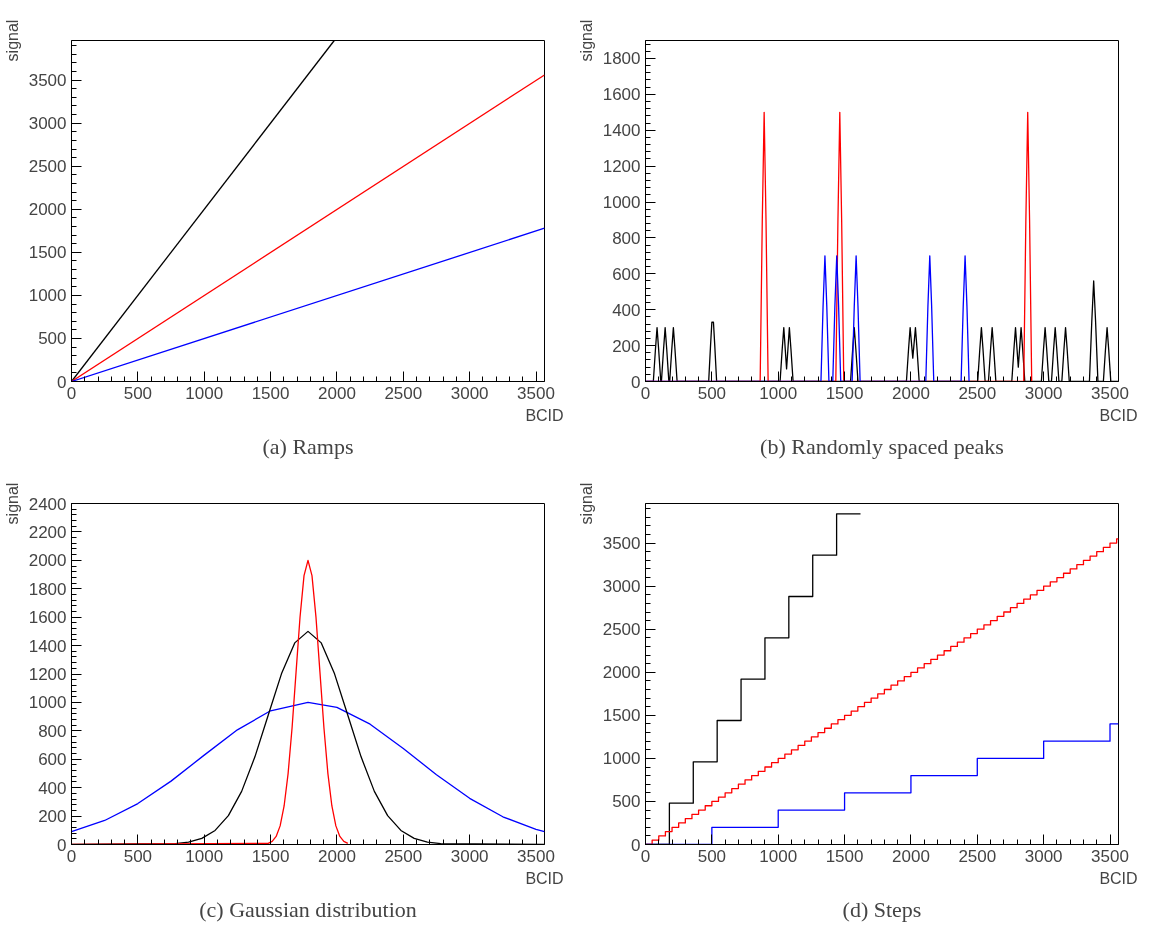 The height and width of the screenshot is (927, 1149). What do you see at coordinates (882, 909) in the screenshot?
I see `text: (d) Steps` at bounding box center [882, 909].